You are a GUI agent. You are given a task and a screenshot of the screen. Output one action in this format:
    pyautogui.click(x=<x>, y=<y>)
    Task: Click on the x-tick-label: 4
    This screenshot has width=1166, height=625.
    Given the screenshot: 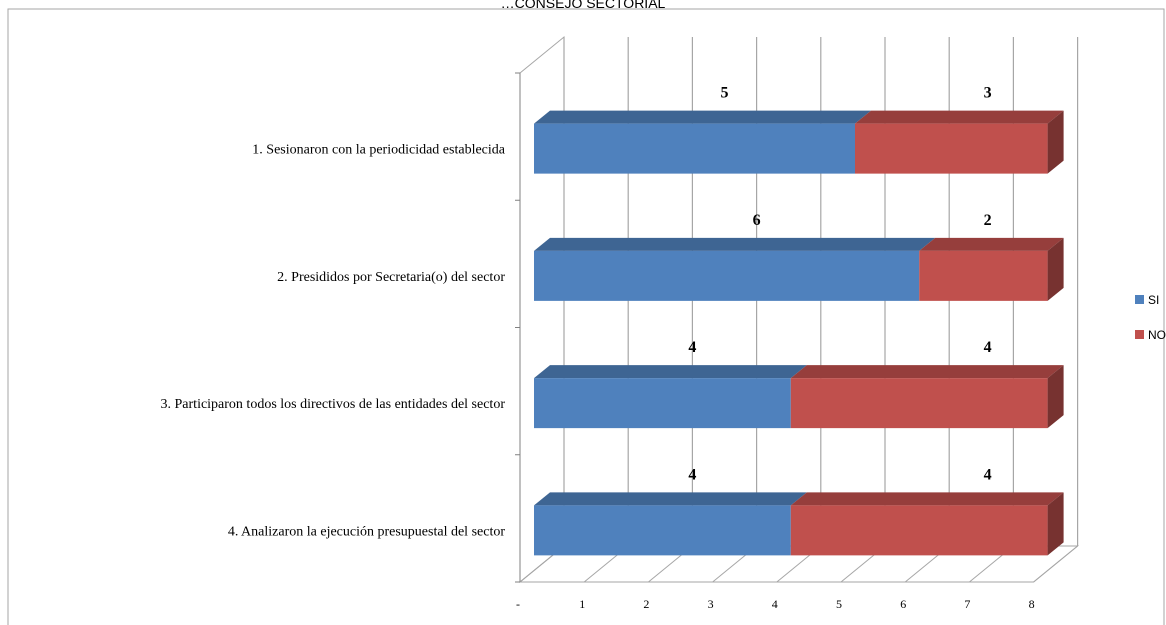 What is the action you would take?
    pyautogui.click(x=775, y=604)
    